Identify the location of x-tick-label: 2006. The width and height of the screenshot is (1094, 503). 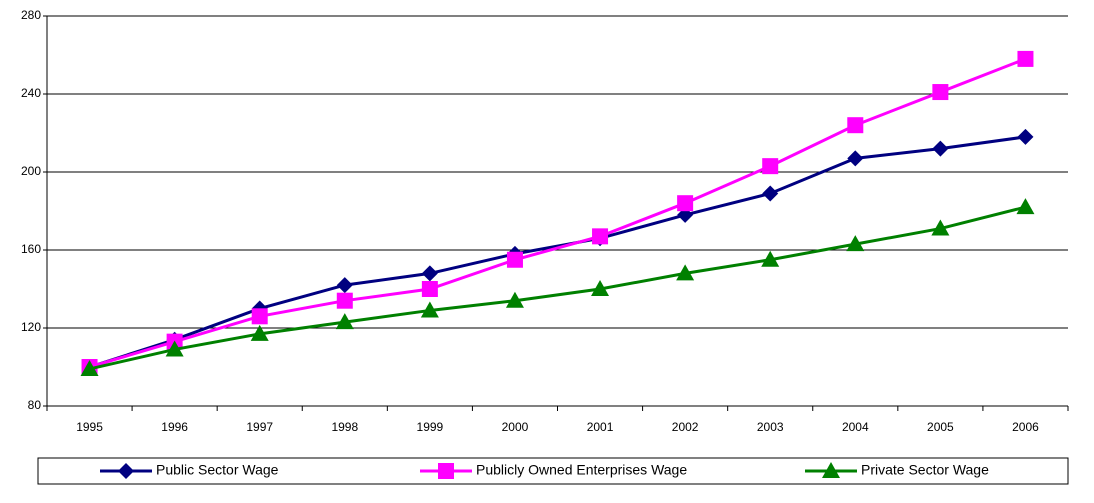
(1025, 427).